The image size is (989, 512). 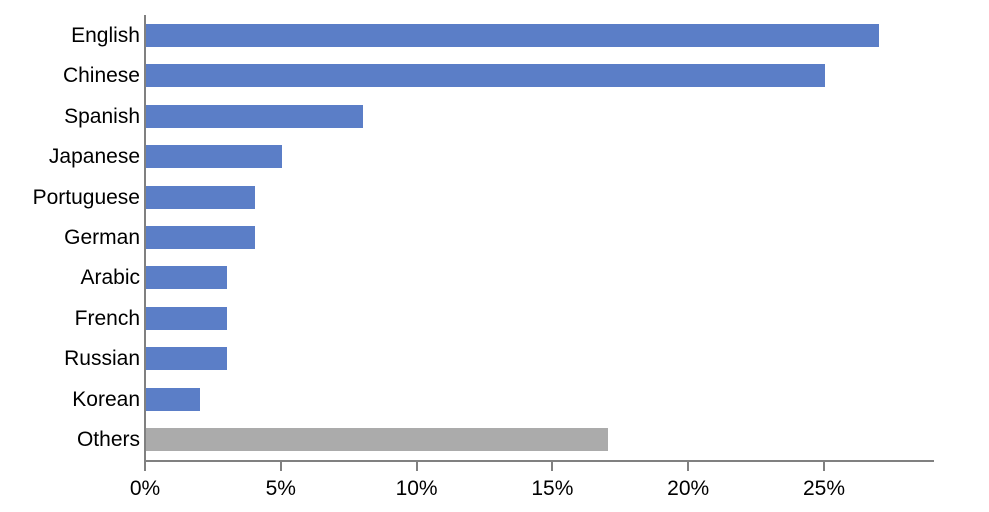 What do you see at coordinates (105, 35) in the screenshot?
I see `category-label-english: English` at bounding box center [105, 35].